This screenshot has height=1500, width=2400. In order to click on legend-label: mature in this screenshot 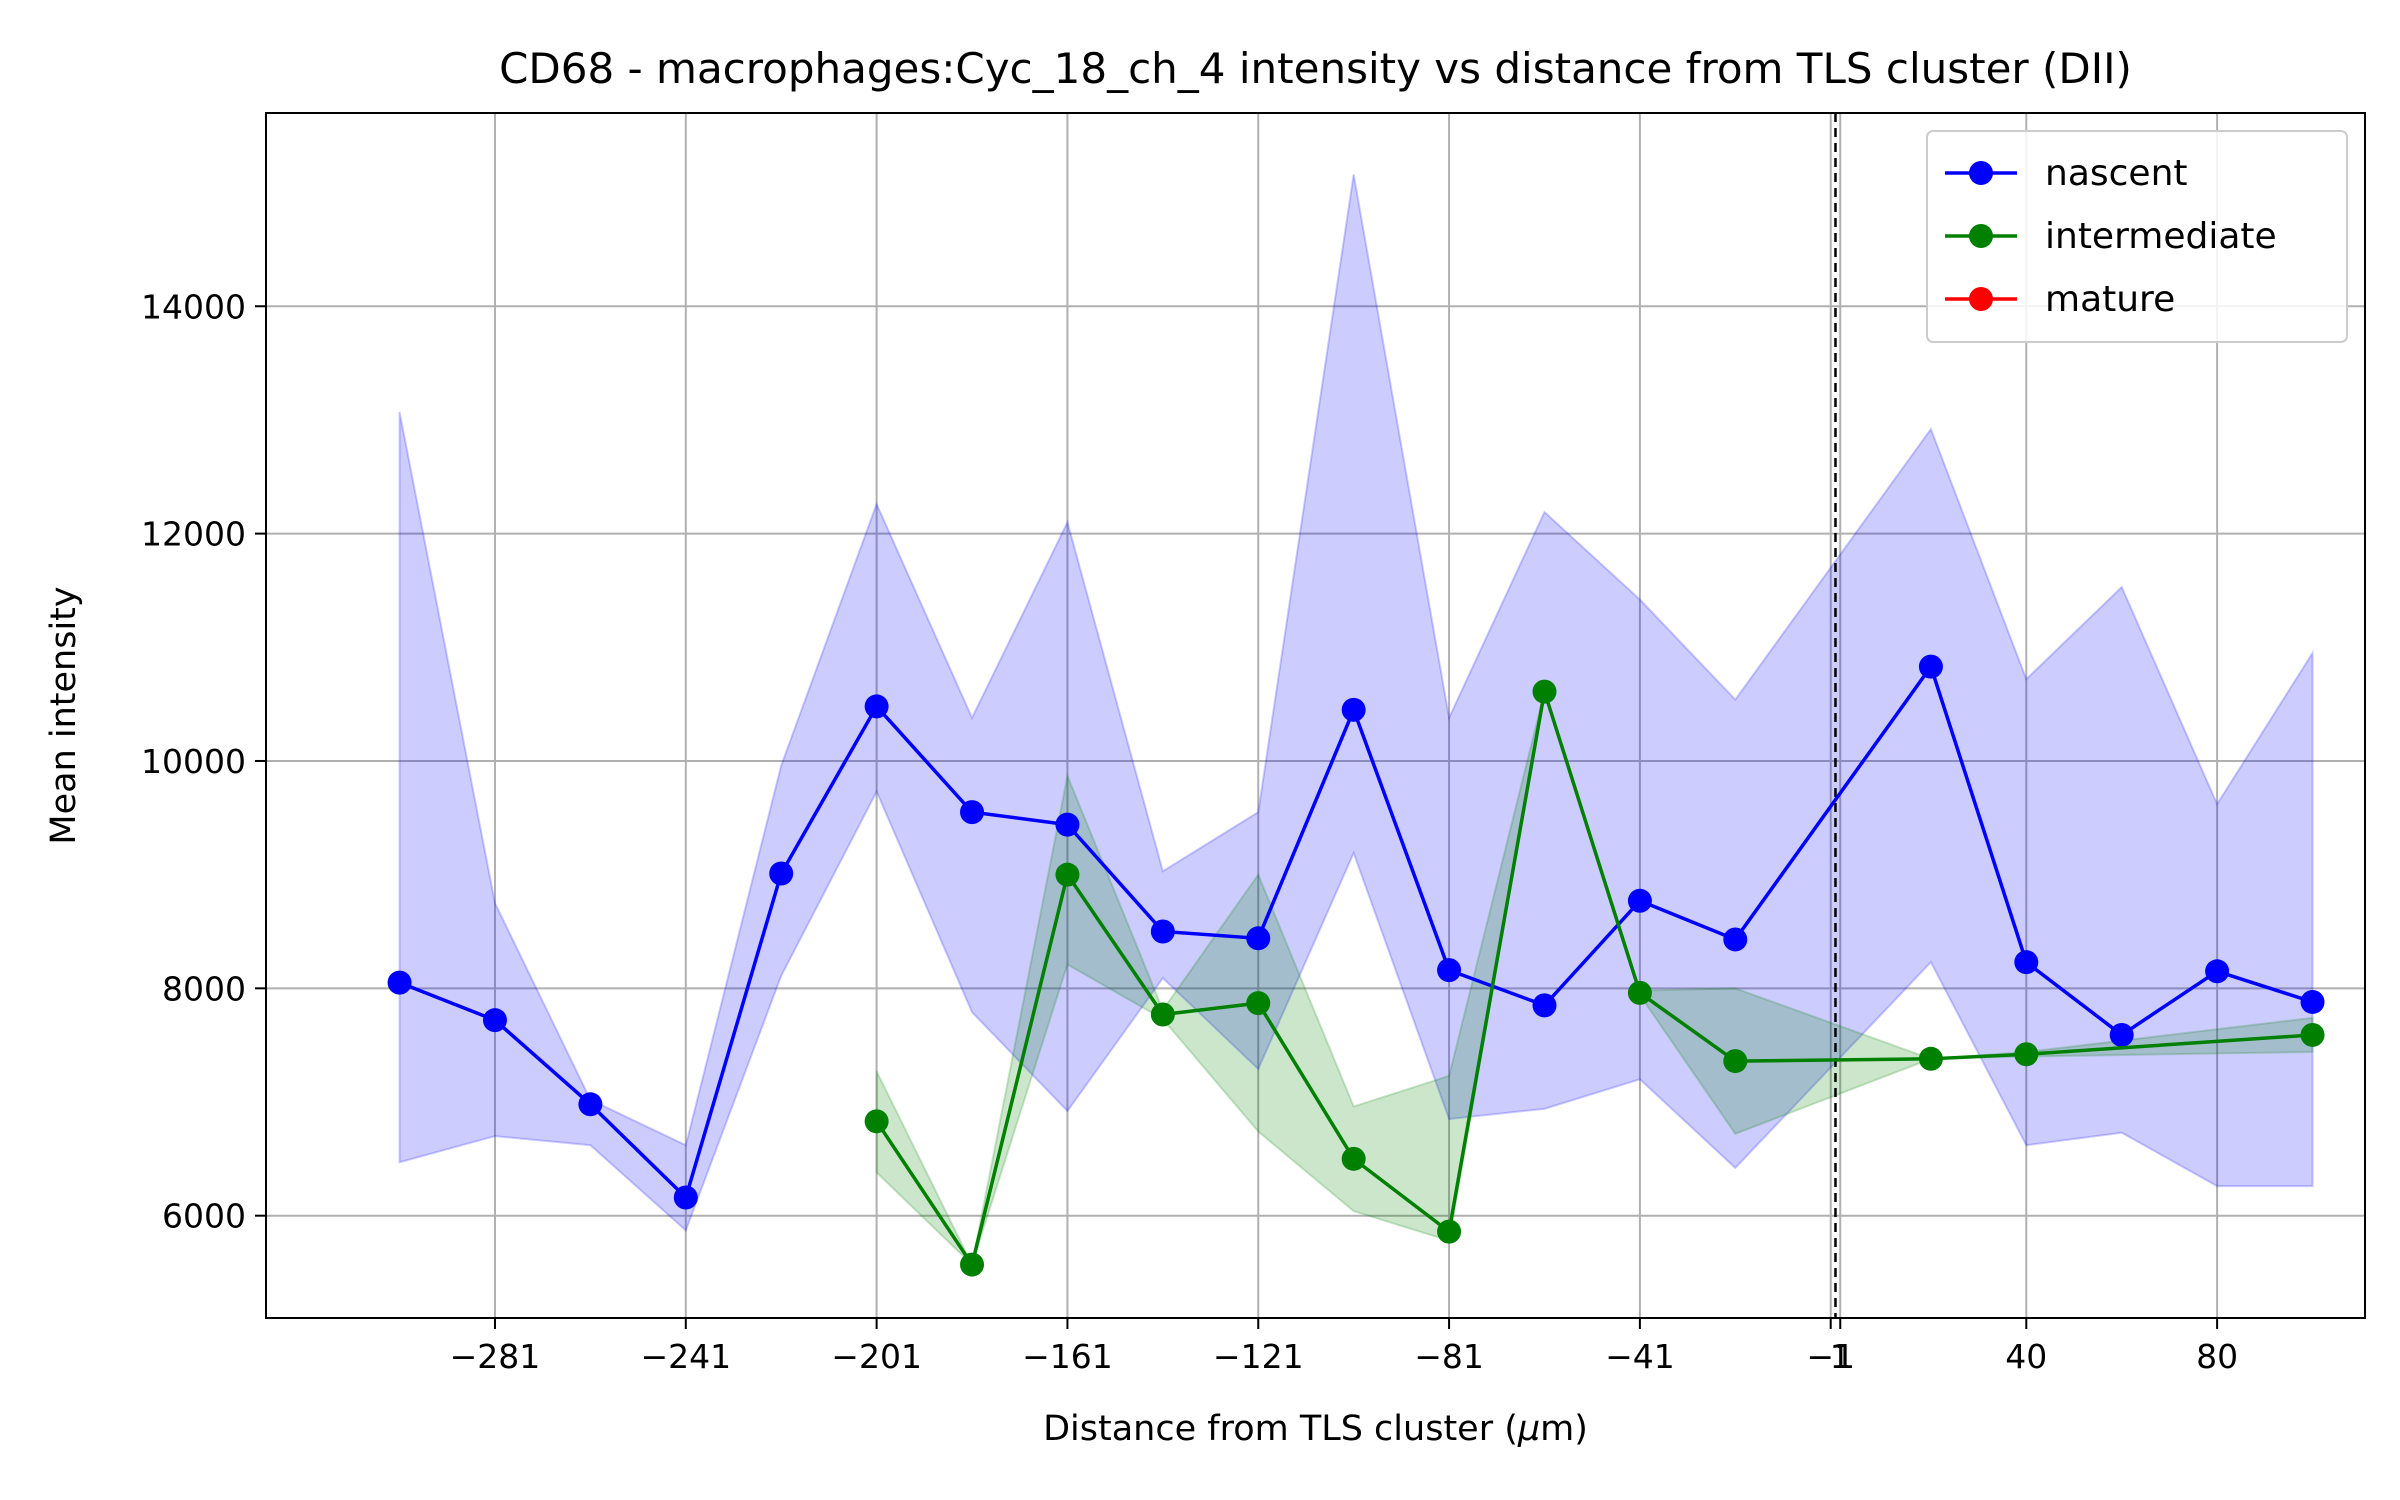, I will do `click(2110, 299)`.